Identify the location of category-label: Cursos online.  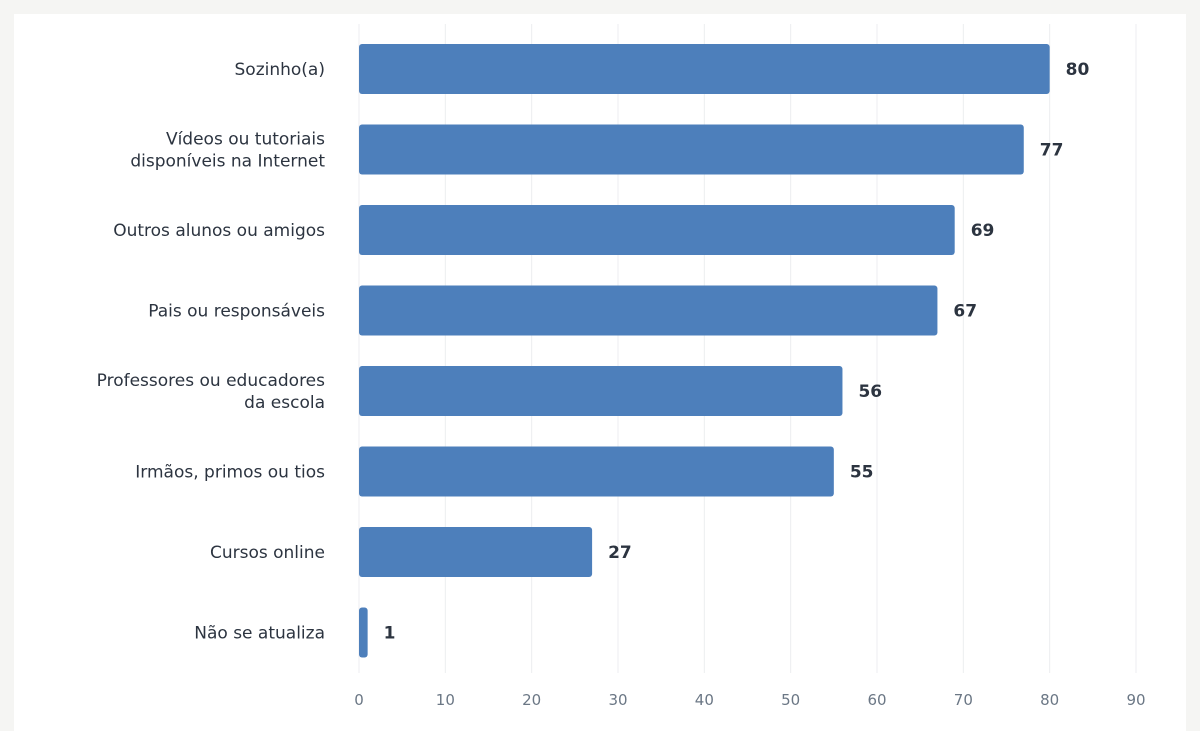
(267, 553).